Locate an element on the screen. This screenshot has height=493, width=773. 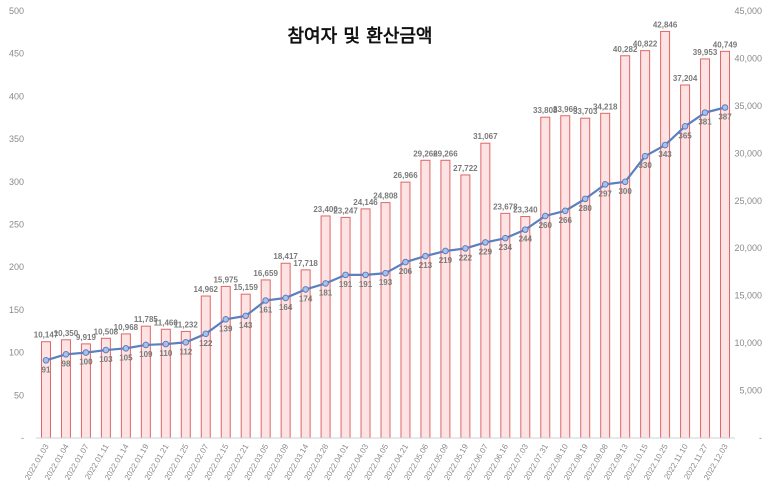
line-value-label: 161 is located at coordinates (266, 310).